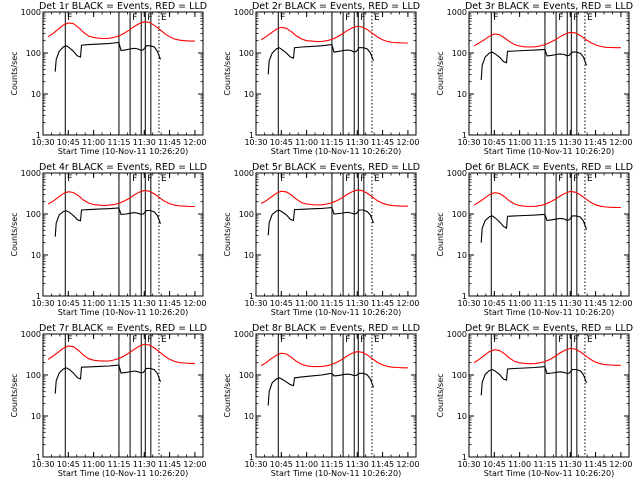 The image size is (640, 480). Describe the element at coordinates (336, 328) in the screenshot. I see `chart-title: Det 8r BLACK = Events, RED = LLD` at that location.